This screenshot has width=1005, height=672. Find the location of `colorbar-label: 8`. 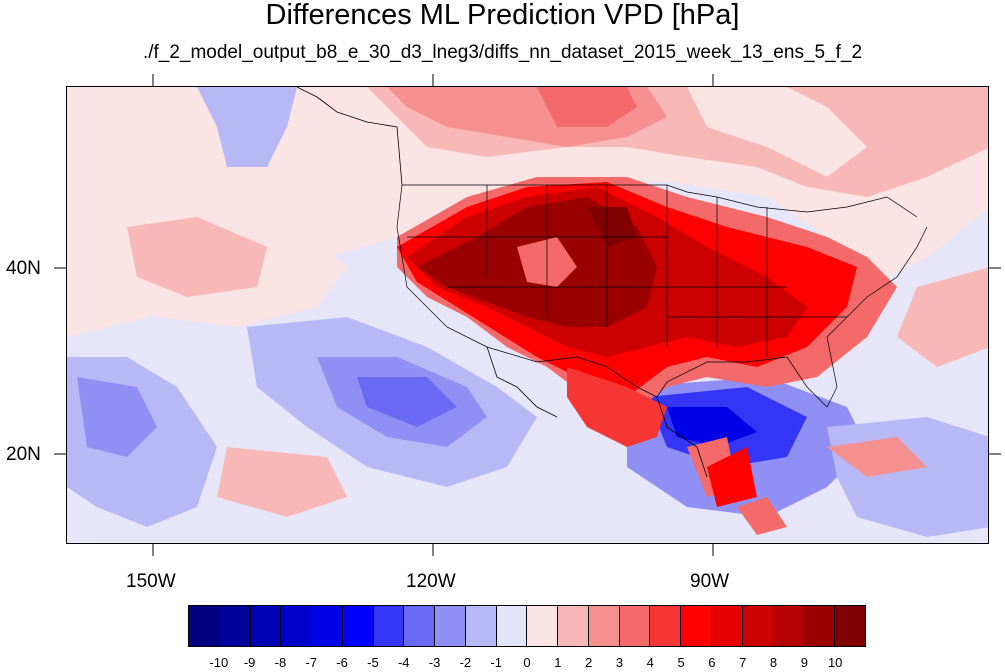

colorbar-label: 8 is located at coordinates (773, 662).